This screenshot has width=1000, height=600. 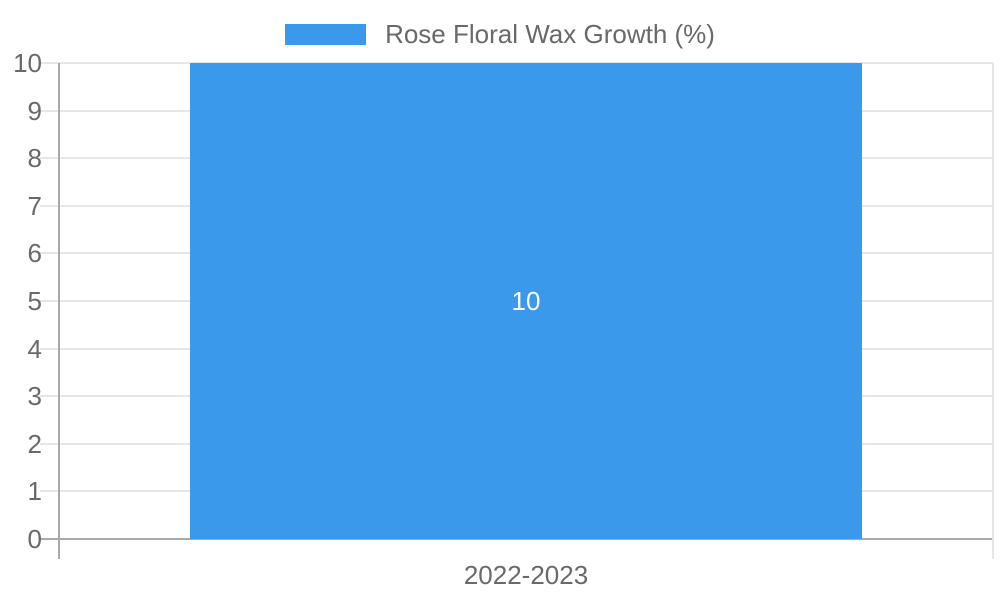 What do you see at coordinates (34, 444) in the screenshot?
I see `y-tick-label: 2` at bounding box center [34, 444].